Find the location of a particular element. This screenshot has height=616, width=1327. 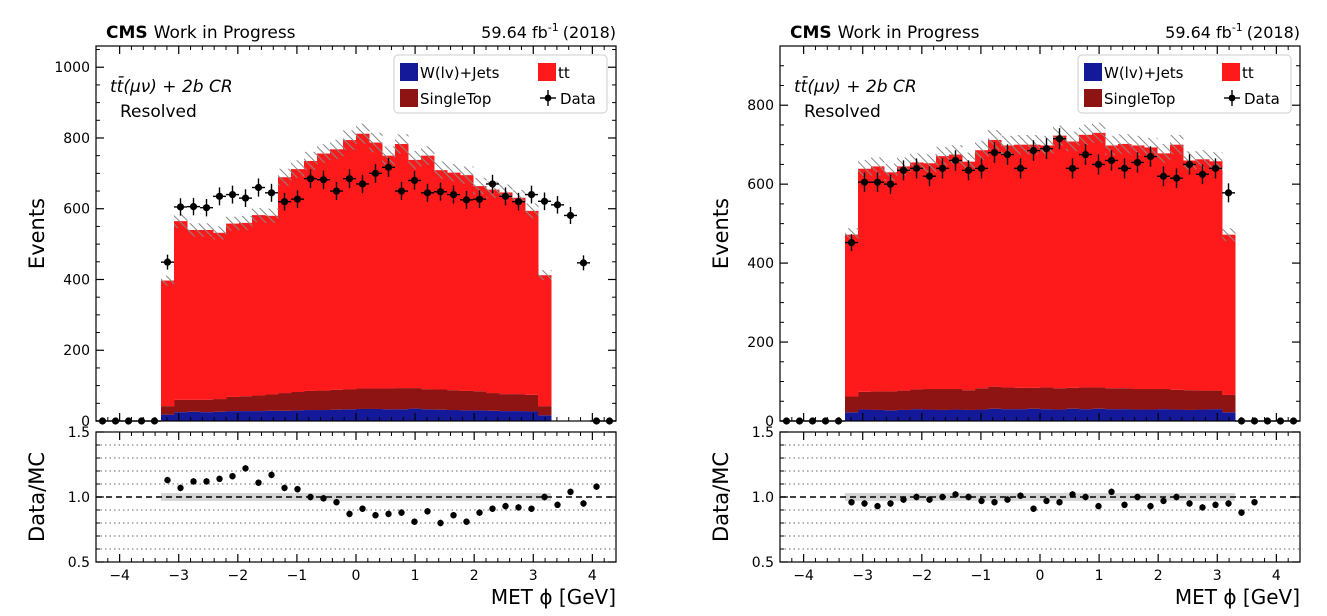

status-label: Work in Progress is located at coordinates (909, 33).